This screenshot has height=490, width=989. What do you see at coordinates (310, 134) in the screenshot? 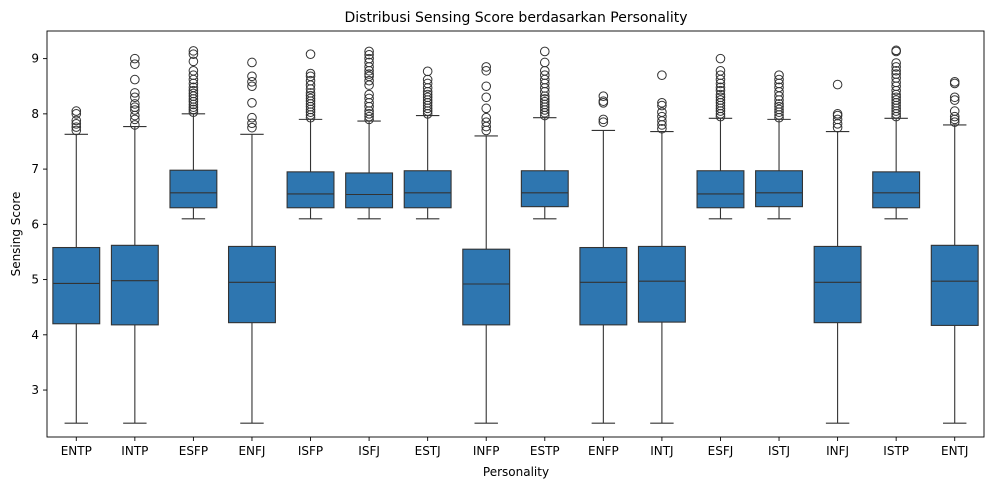
I see `box-group-isfp` at bounding box center [310, 134].